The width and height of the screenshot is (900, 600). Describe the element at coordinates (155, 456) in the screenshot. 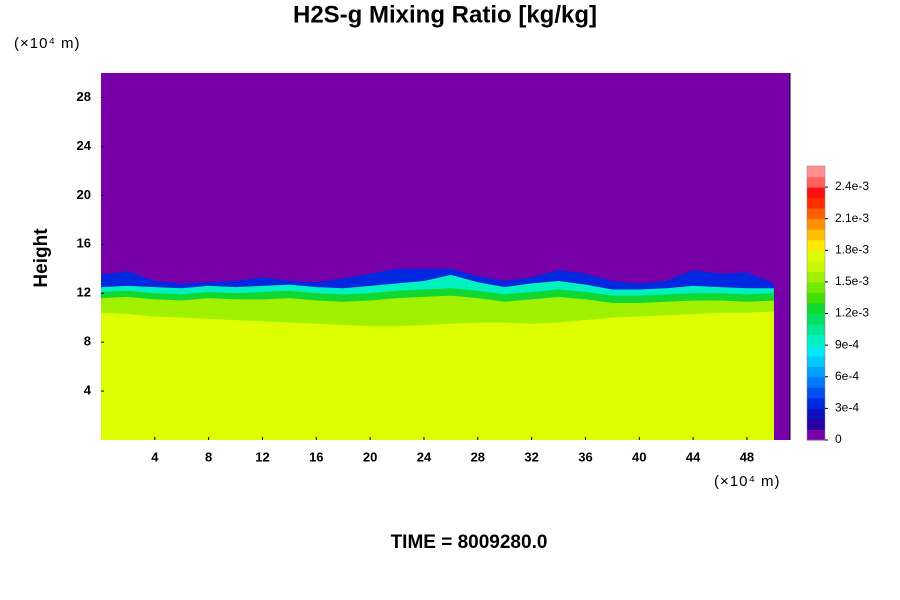

I see `x-tick-label: 4` at that location.